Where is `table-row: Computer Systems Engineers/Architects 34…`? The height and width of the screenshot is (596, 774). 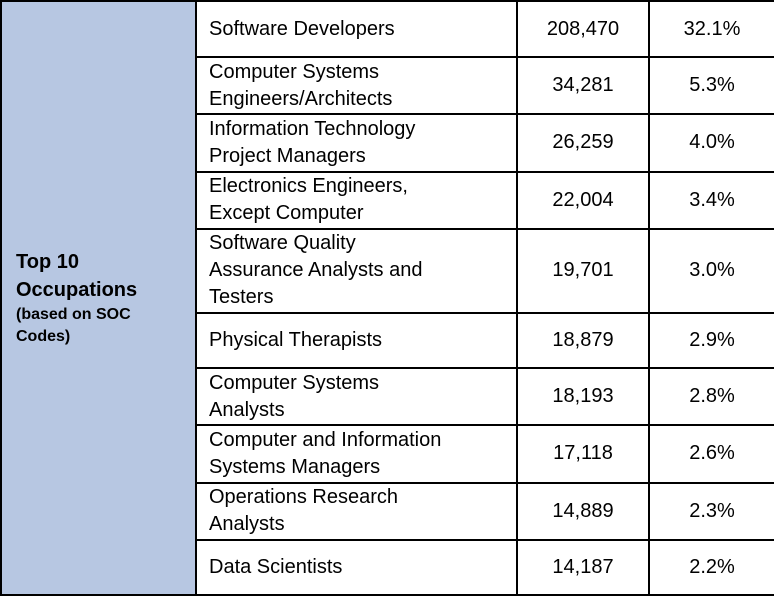
table-row: Computer Systems Engineers/Architects 34… is located at coordinates (387, 86).